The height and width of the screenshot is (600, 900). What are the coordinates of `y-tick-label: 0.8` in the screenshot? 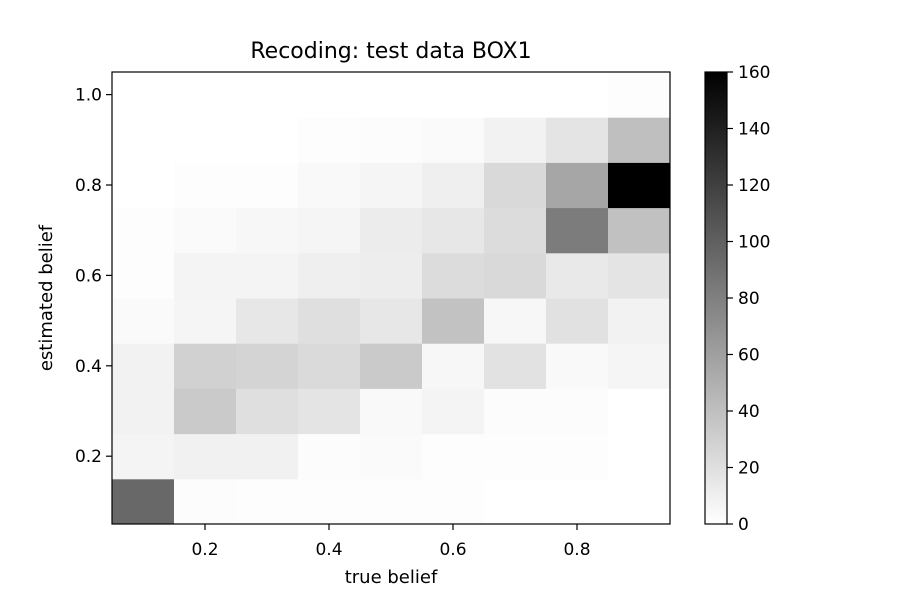 It's located at (88, 186).